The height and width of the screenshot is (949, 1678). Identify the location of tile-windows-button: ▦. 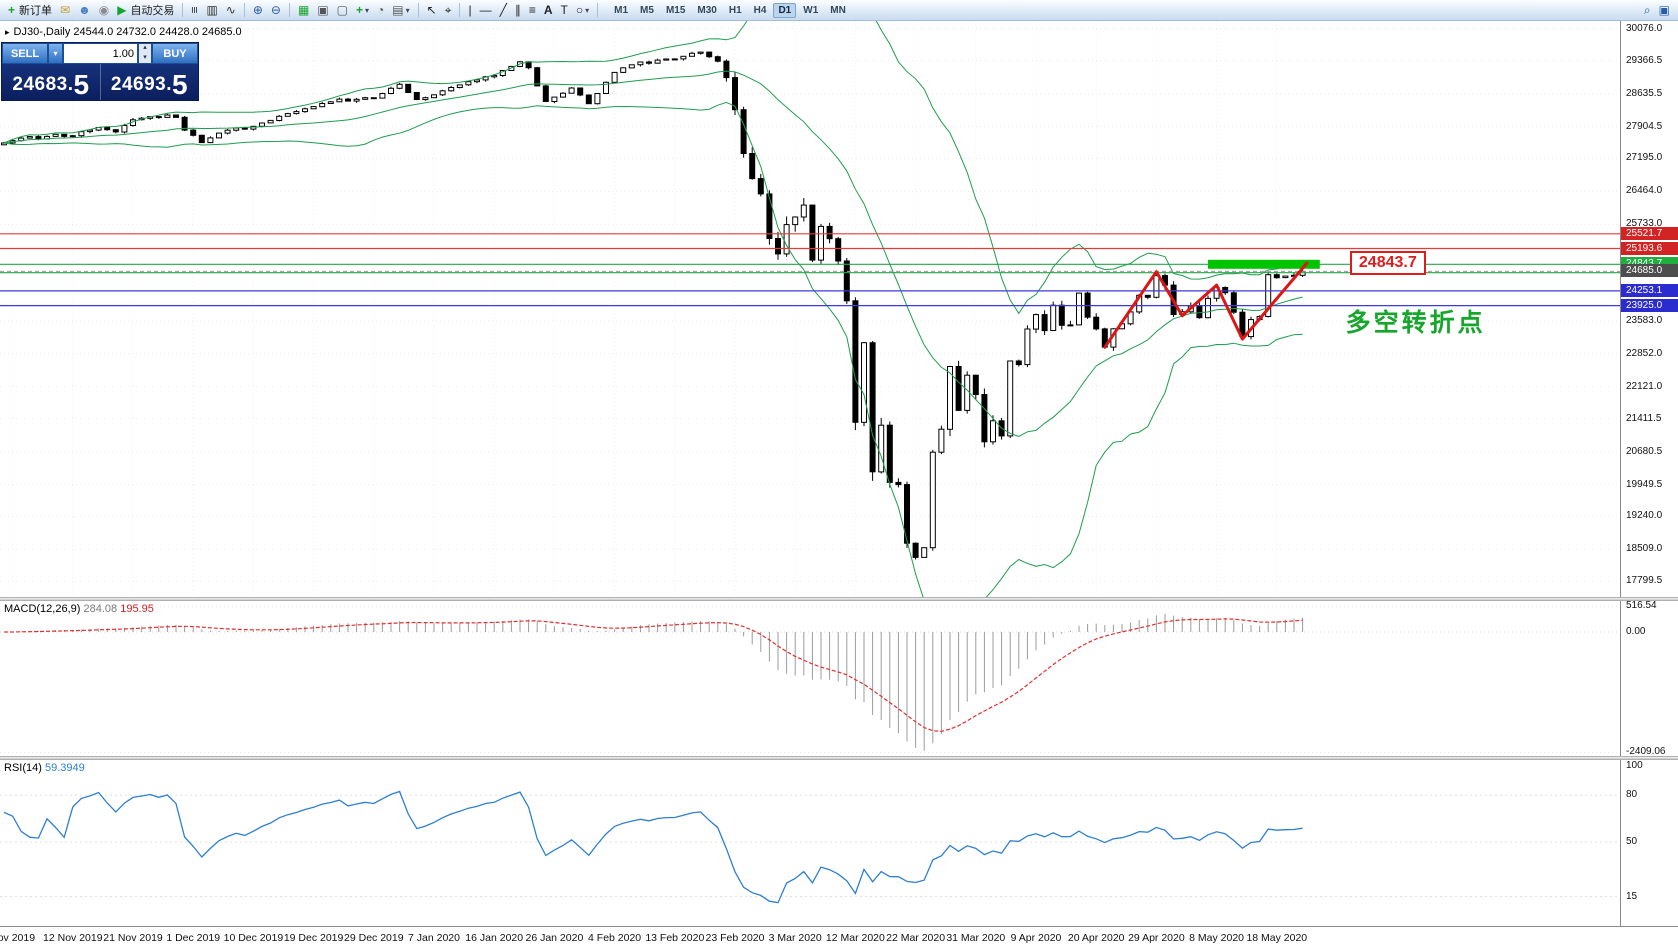
(303, 10).